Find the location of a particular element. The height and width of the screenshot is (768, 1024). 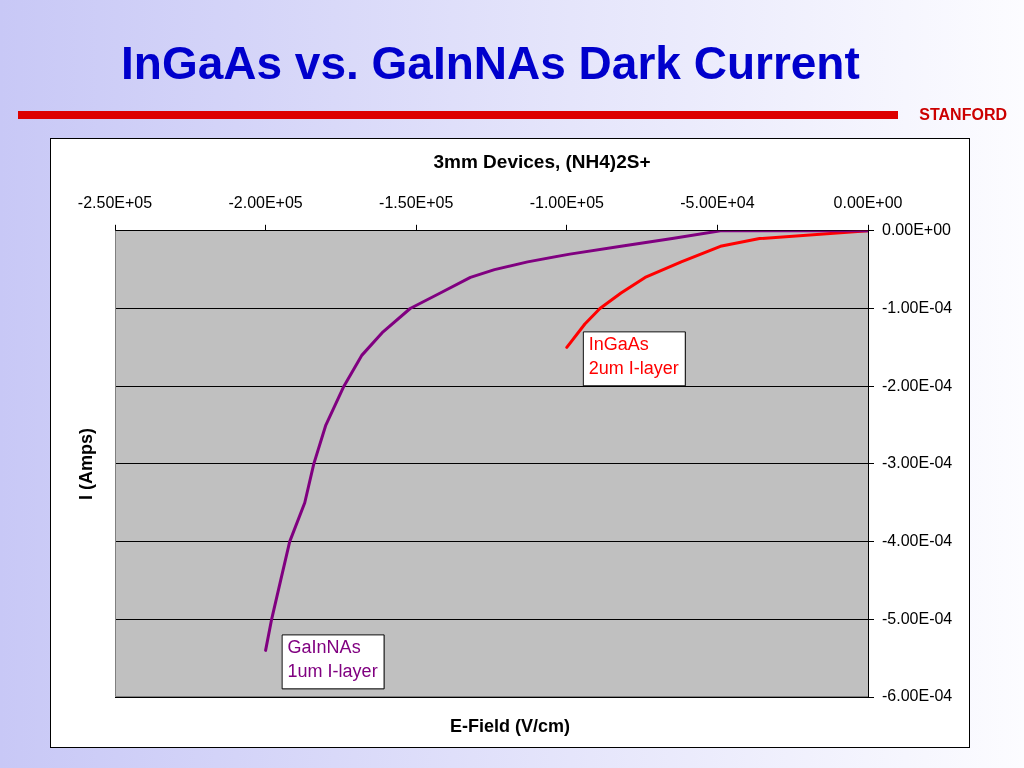

y-axis-title: I (Amps) is located at coordinates (85, 463).